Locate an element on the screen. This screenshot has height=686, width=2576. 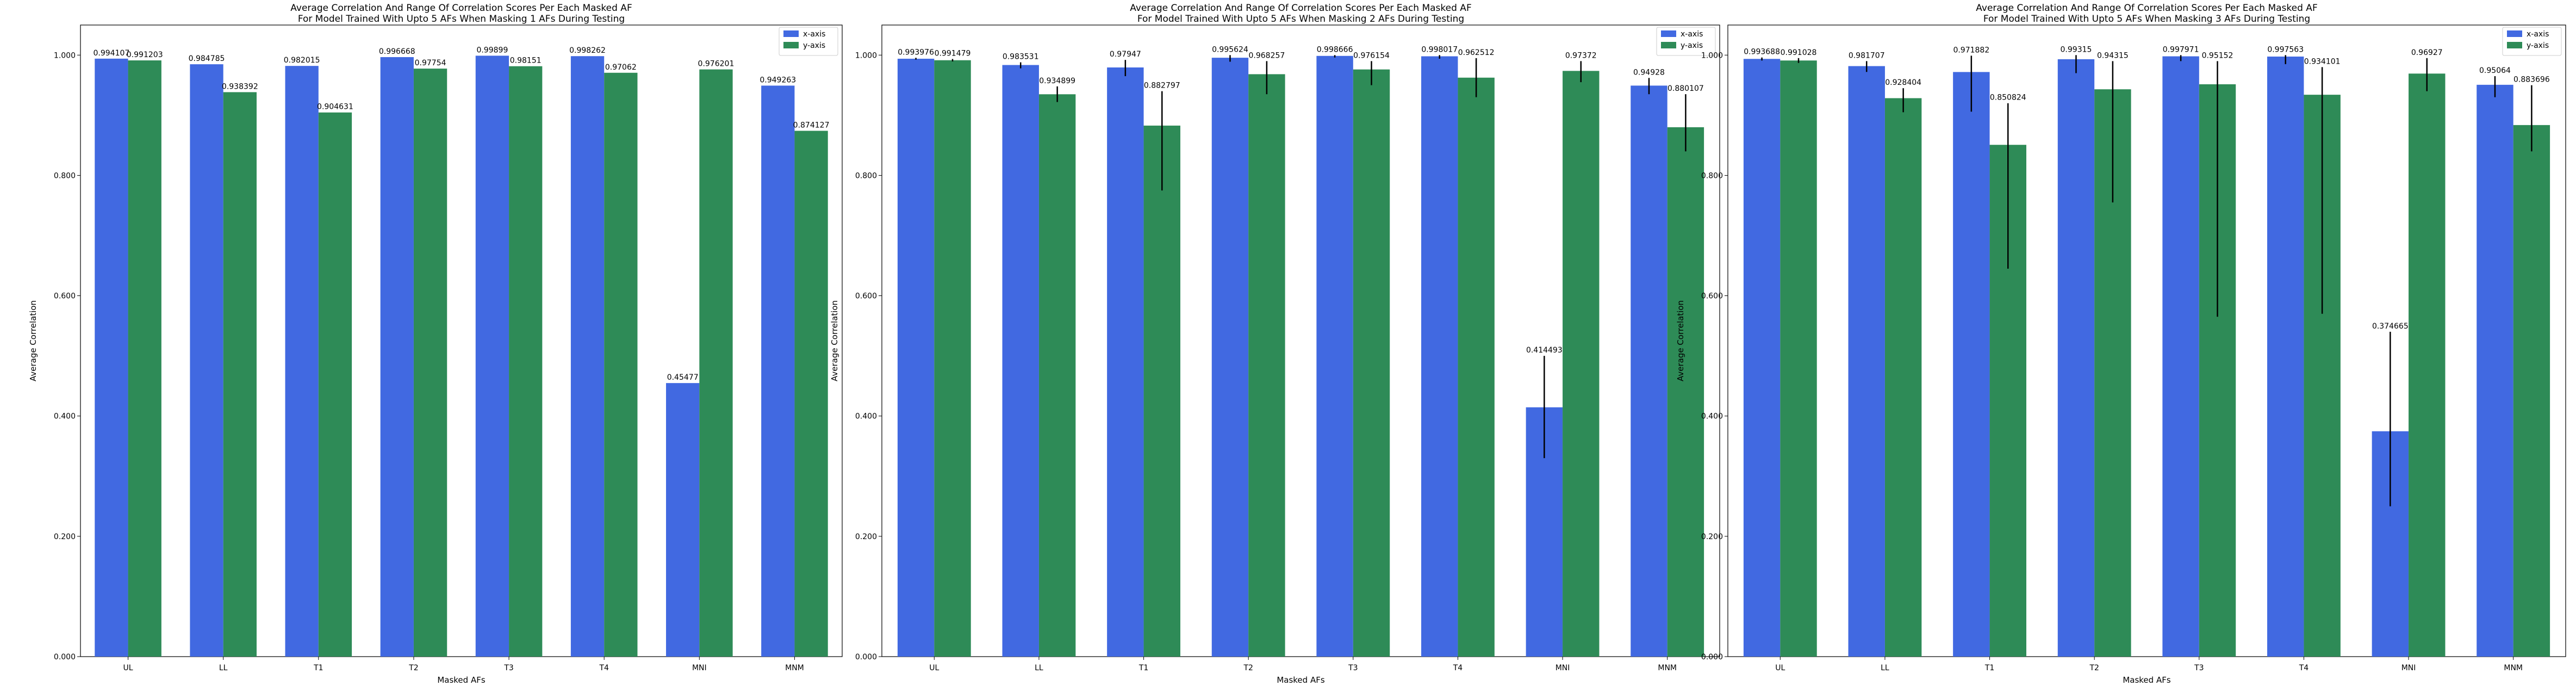
bar-x-axis-mni is located at coordinates (683, 520).